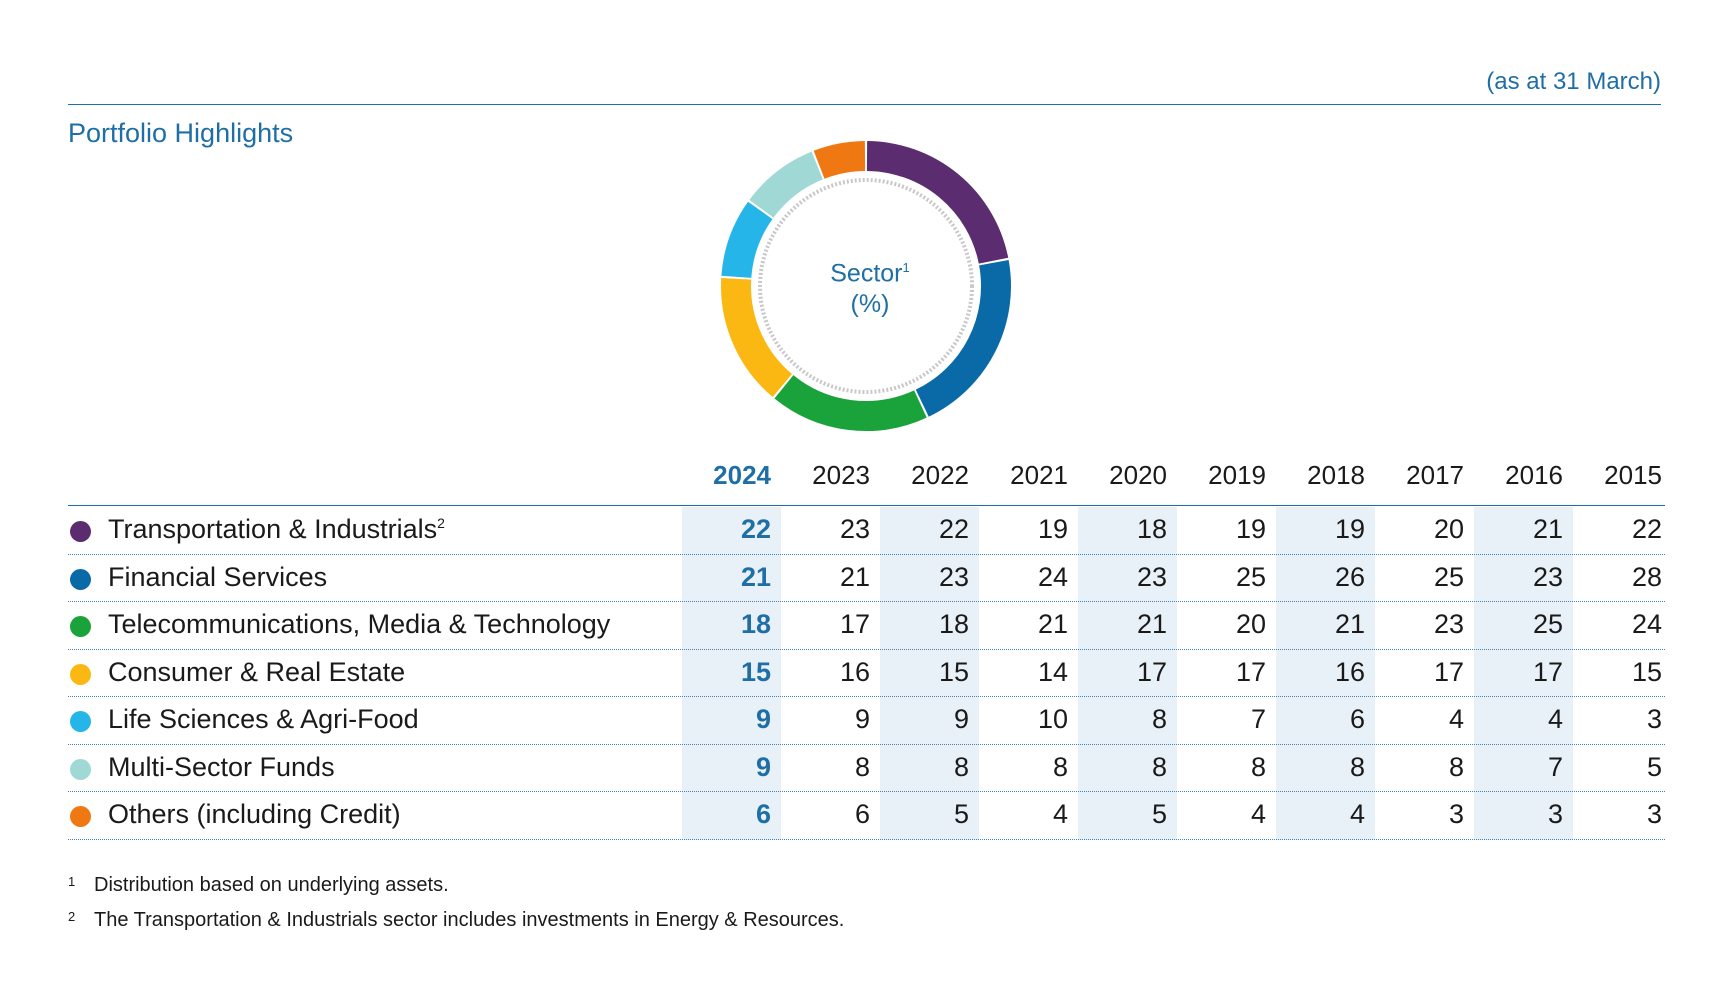 The height and width of the screenshot is (1000, 1729). What do you see at coordinates (1534, 475) in the screenshot?
I see `year-header-2016: 2016` at bounding box center [1534, 475].